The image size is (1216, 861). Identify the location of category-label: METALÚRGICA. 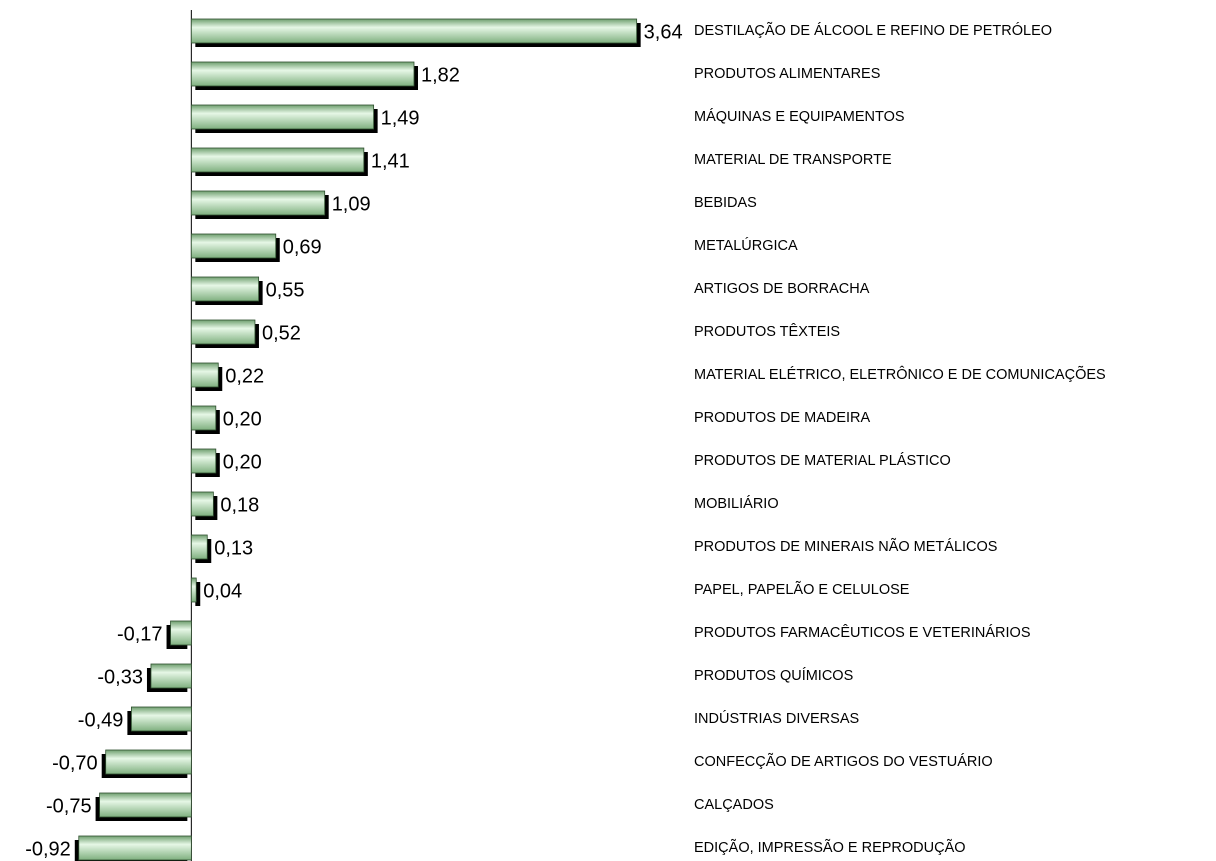
(746, 245).